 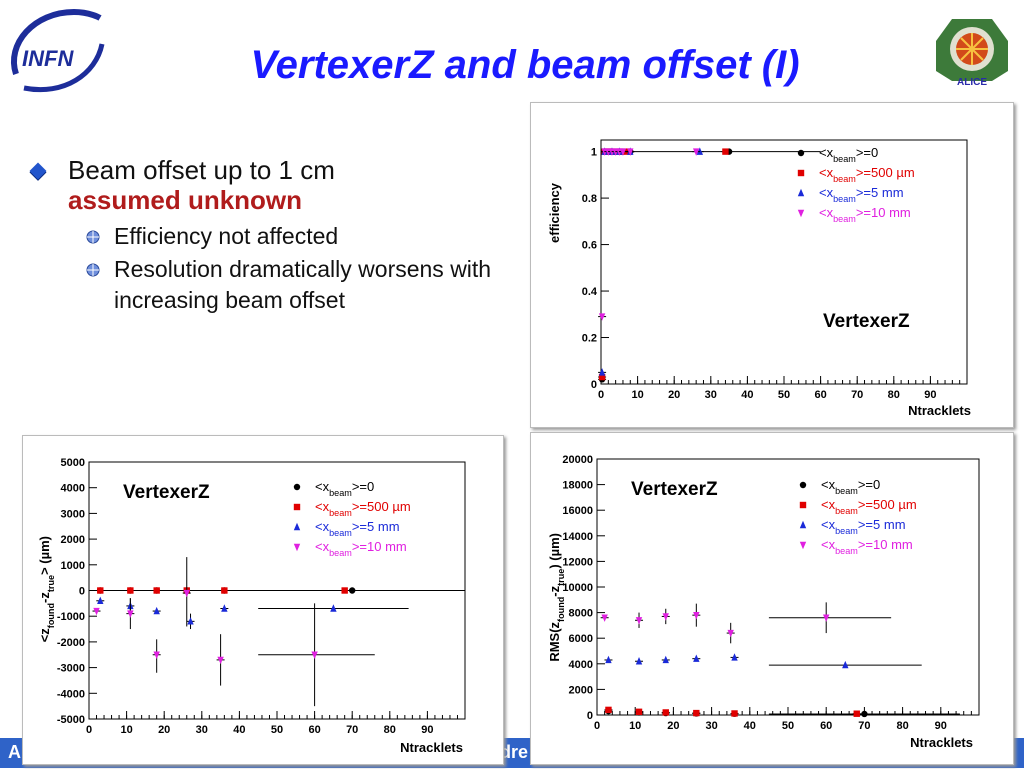 What do you see at coordinates (589, 339) in the screenshot?
I see `y-tick-label: 0.2` at bounding box center [589, 339].